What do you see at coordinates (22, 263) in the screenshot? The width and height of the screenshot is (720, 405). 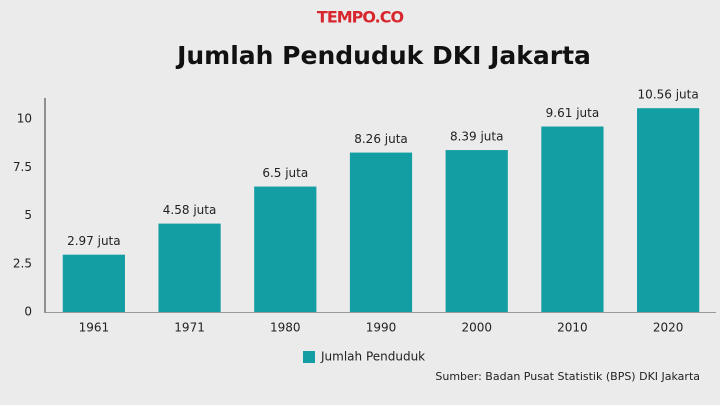 I see `y-tick-label: 2.5` at bounding box center [22, 263].